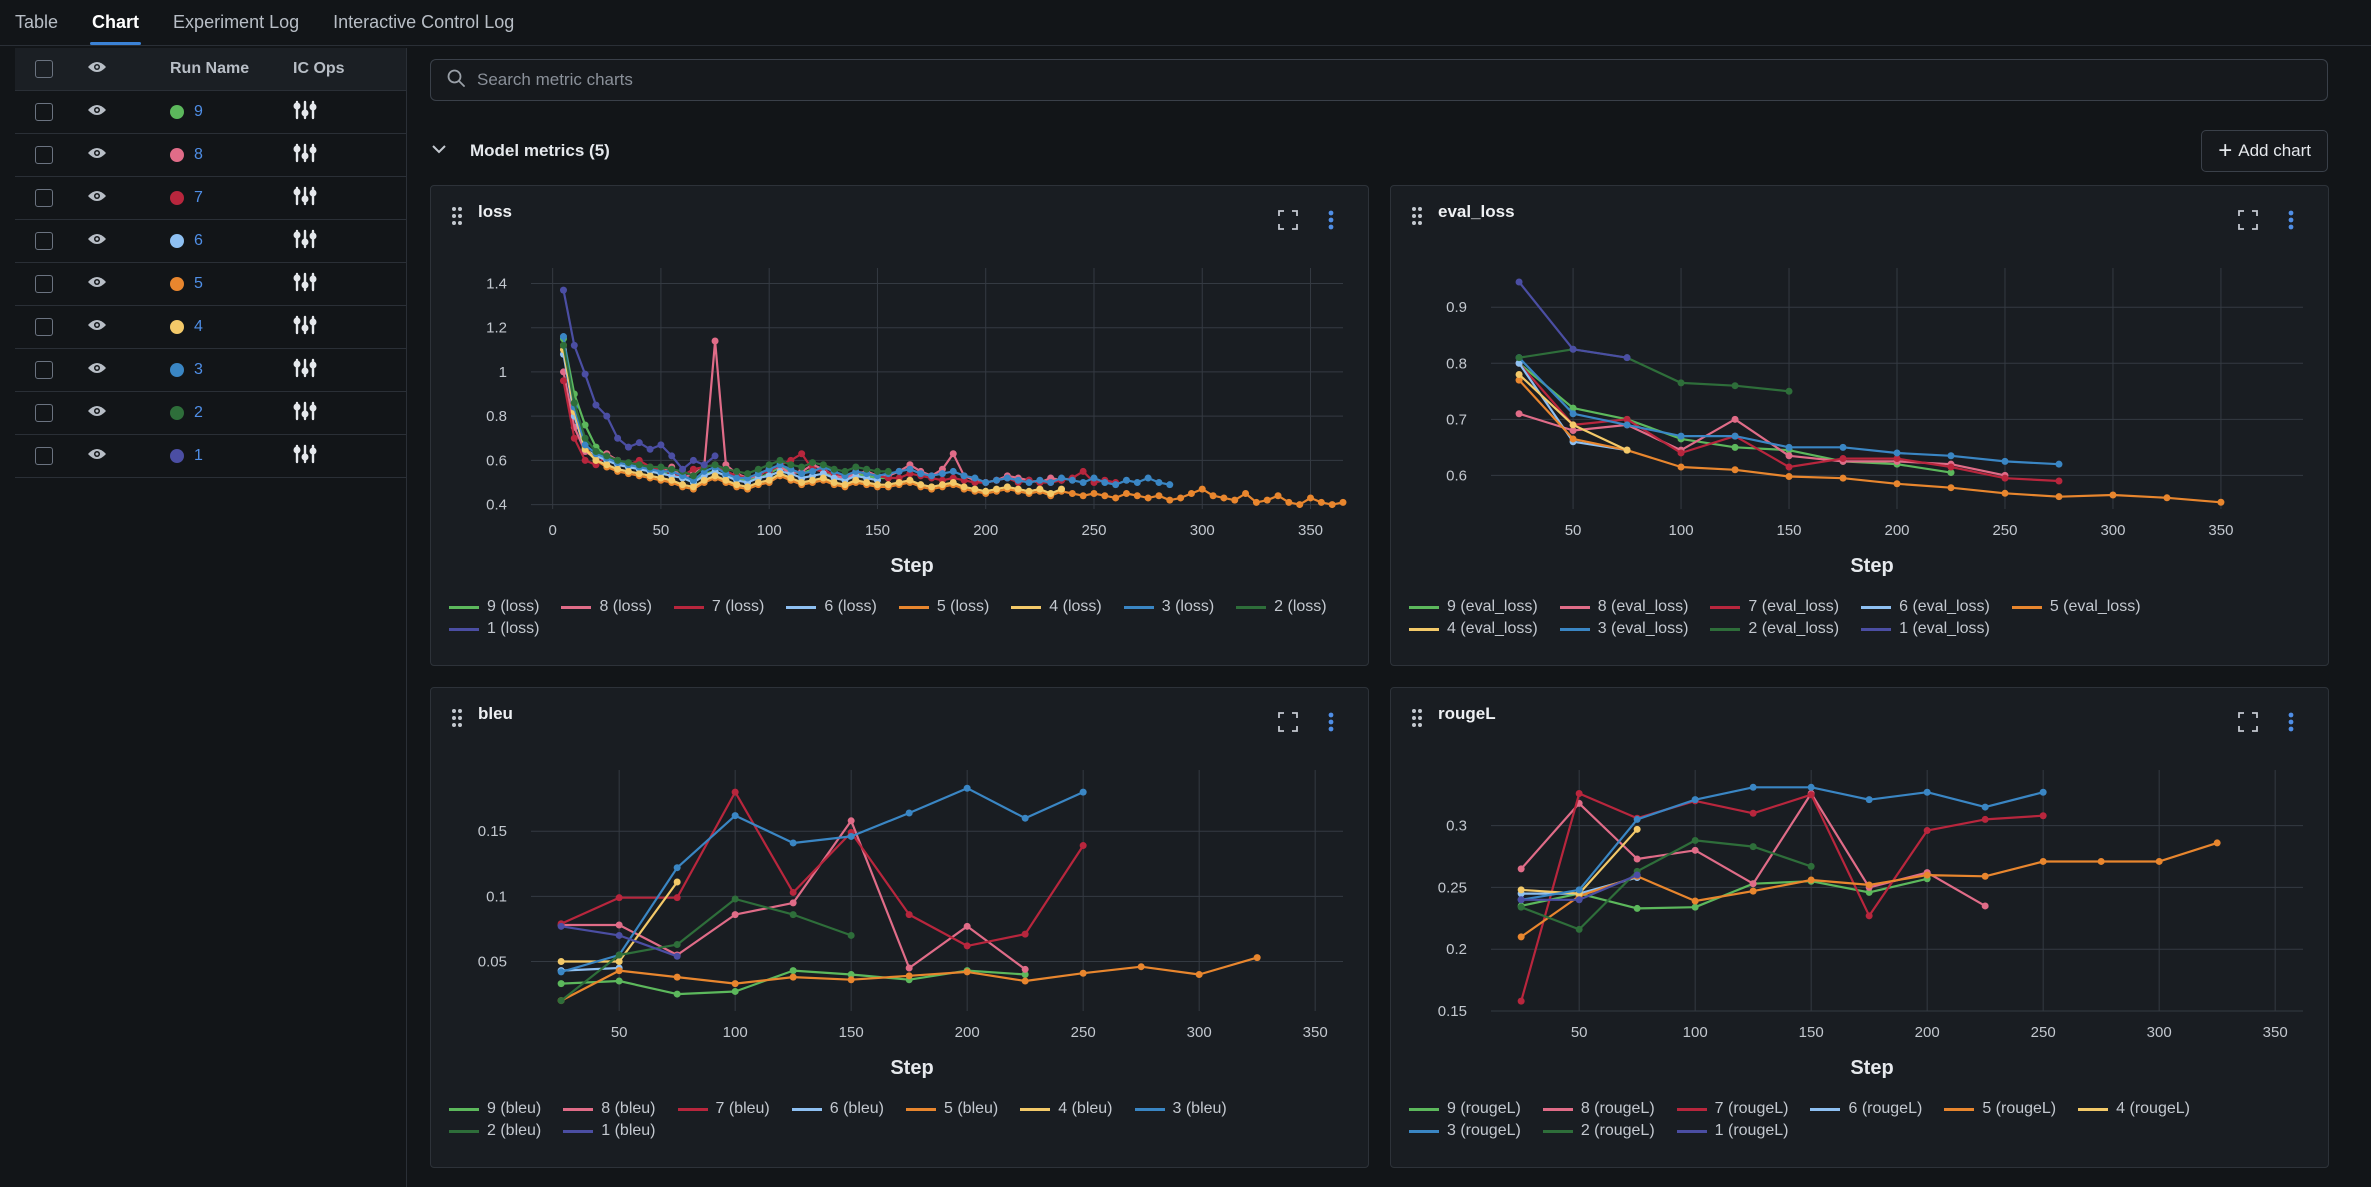 This screenshot has width=2371, height=1187. I want to click on legend-item: 2 (rougeL), so click(1598, 1131).